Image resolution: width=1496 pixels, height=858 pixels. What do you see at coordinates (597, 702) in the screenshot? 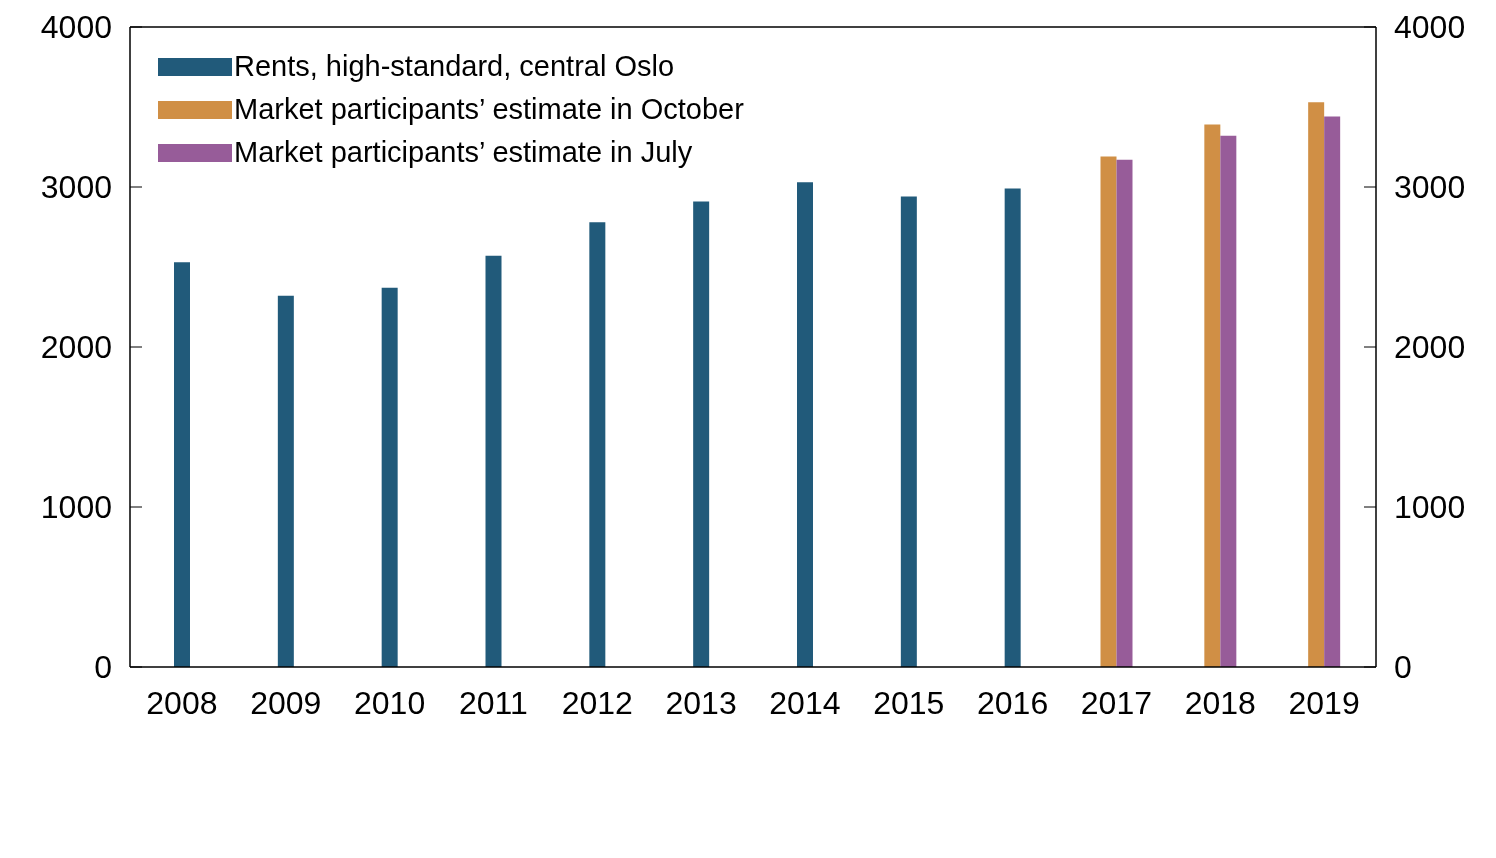
I see `x-tick-label: 2012` at bounding box center [597, 702].